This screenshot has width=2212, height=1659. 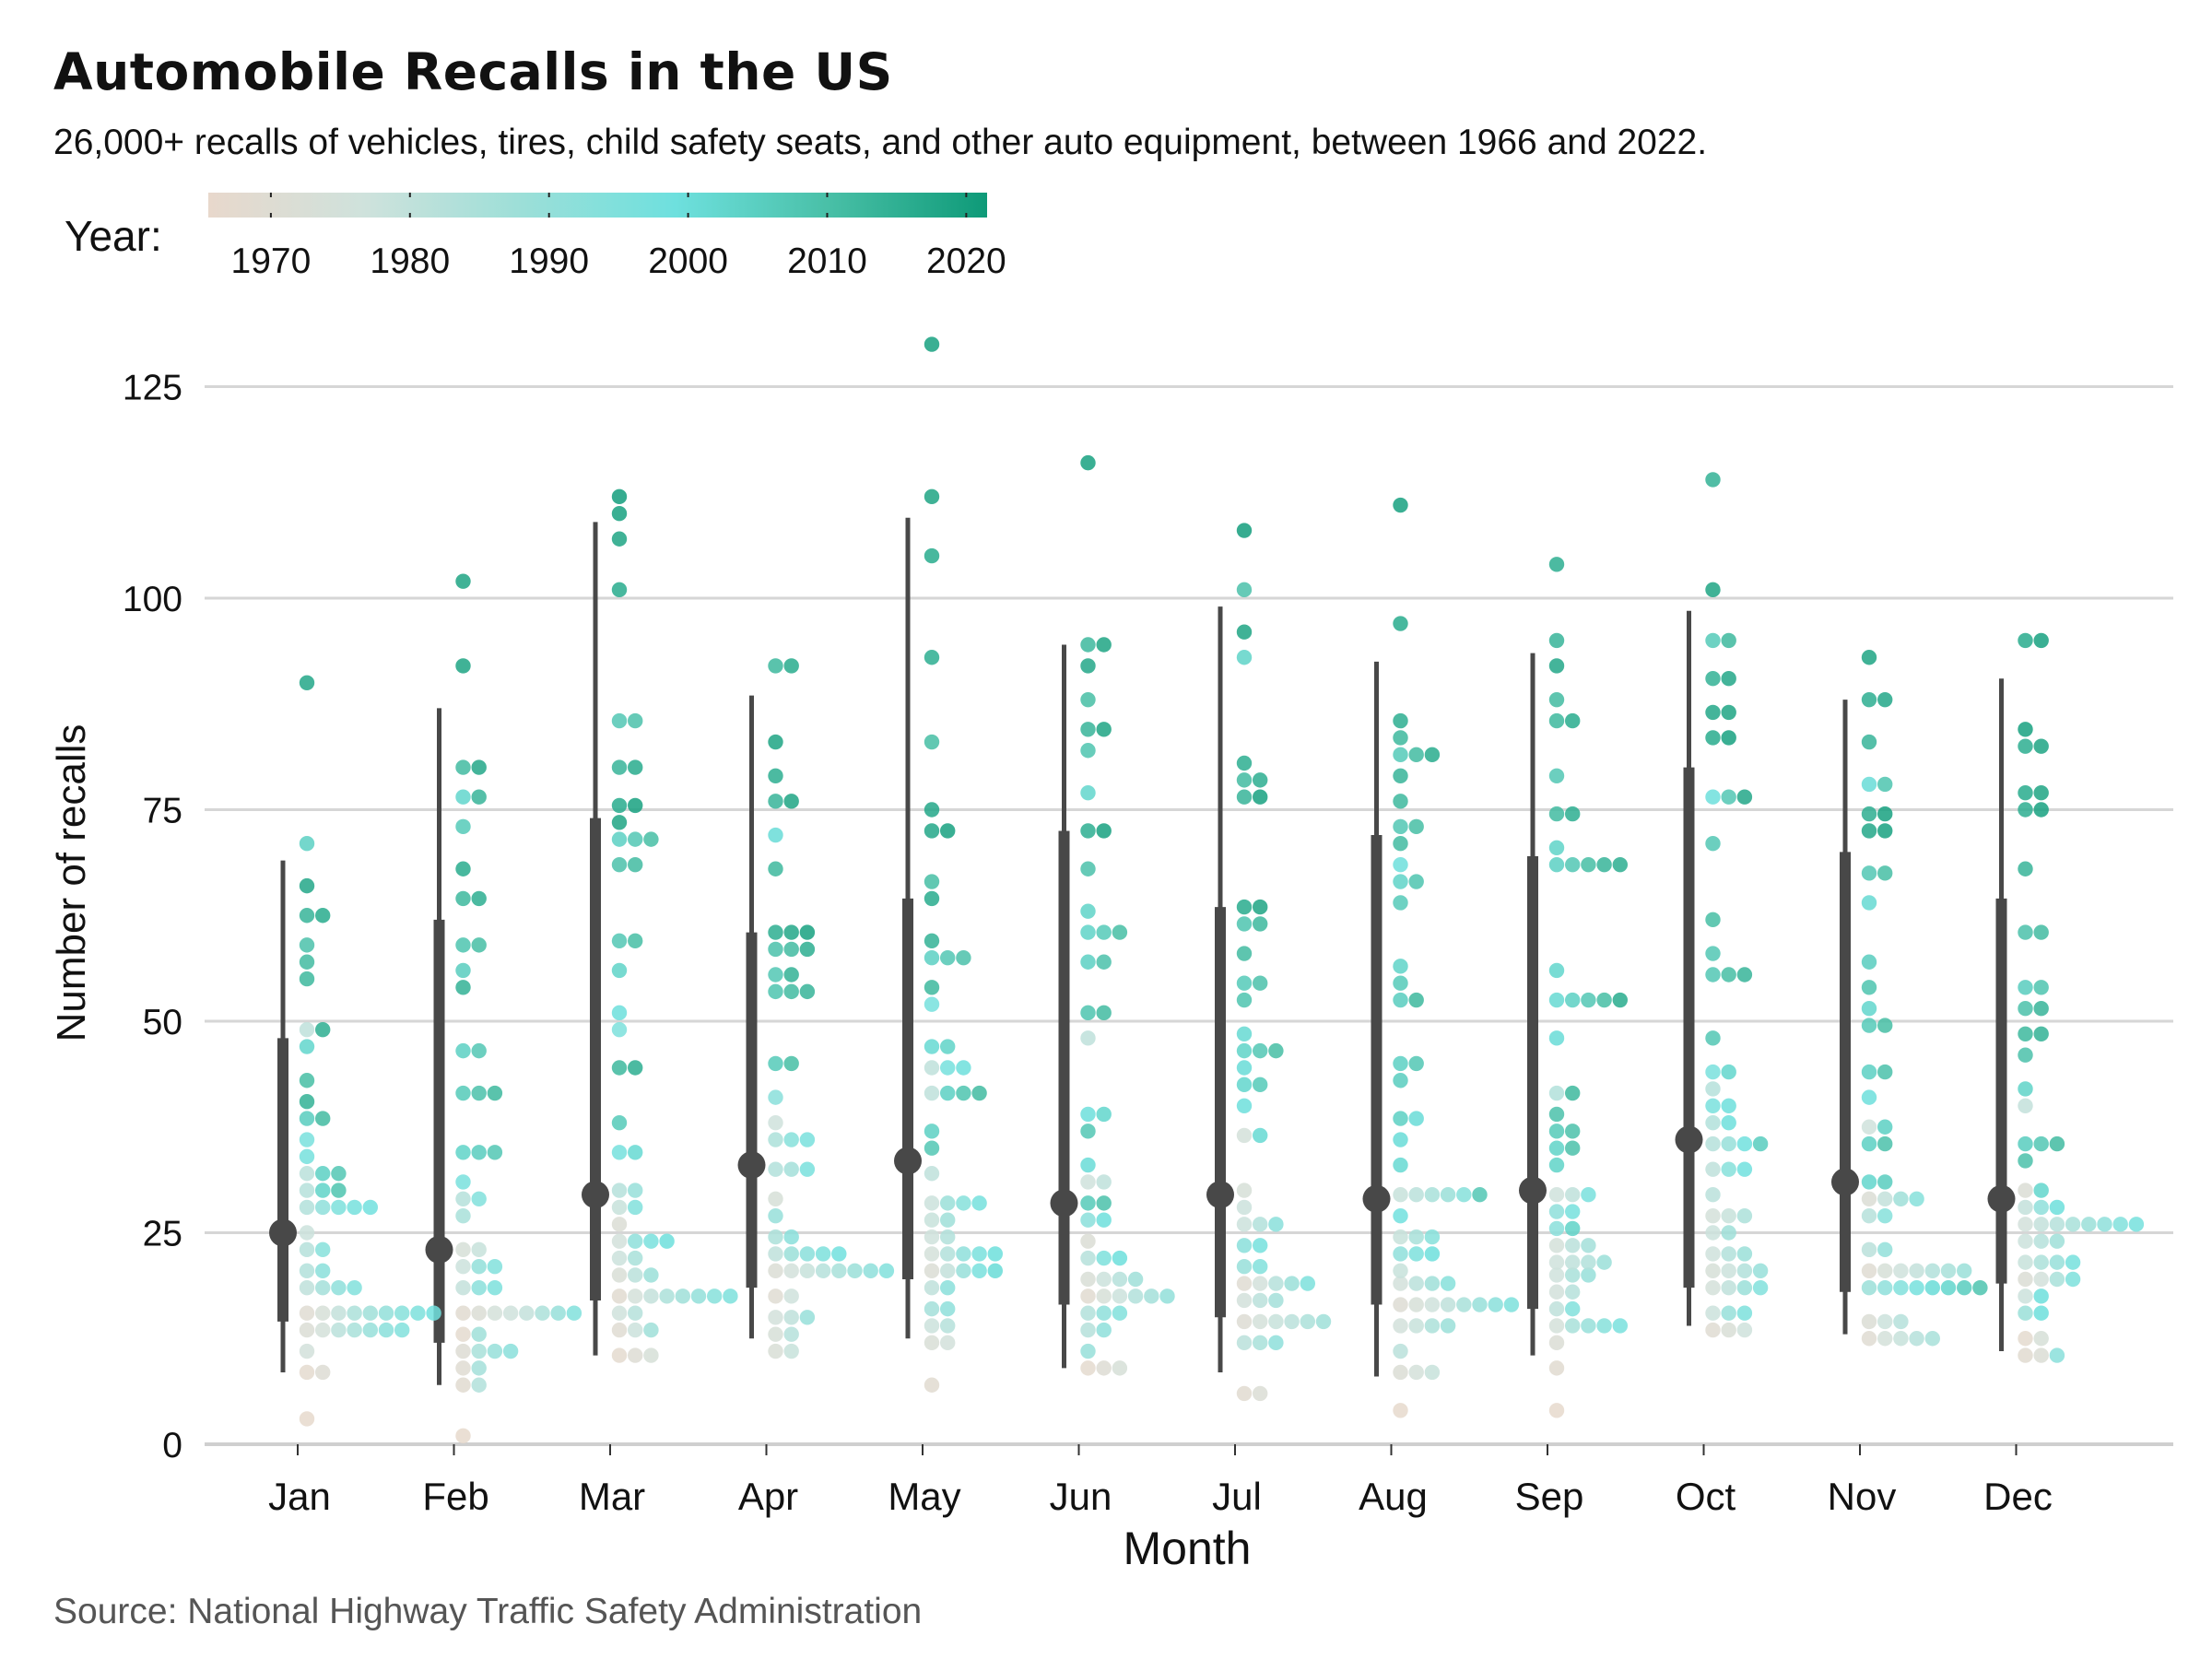 What do you see at coordinates (1845, 1182) in the screenshot?
I see `median-point-nov` at bounding box center [1845, 1182].